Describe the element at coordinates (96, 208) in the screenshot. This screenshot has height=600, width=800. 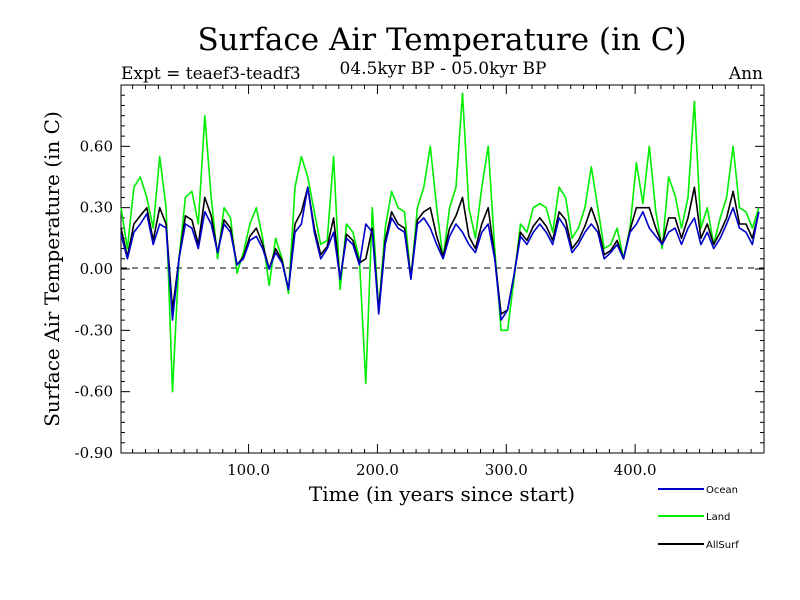
I see `y-tick-label: 0.30` at that location.